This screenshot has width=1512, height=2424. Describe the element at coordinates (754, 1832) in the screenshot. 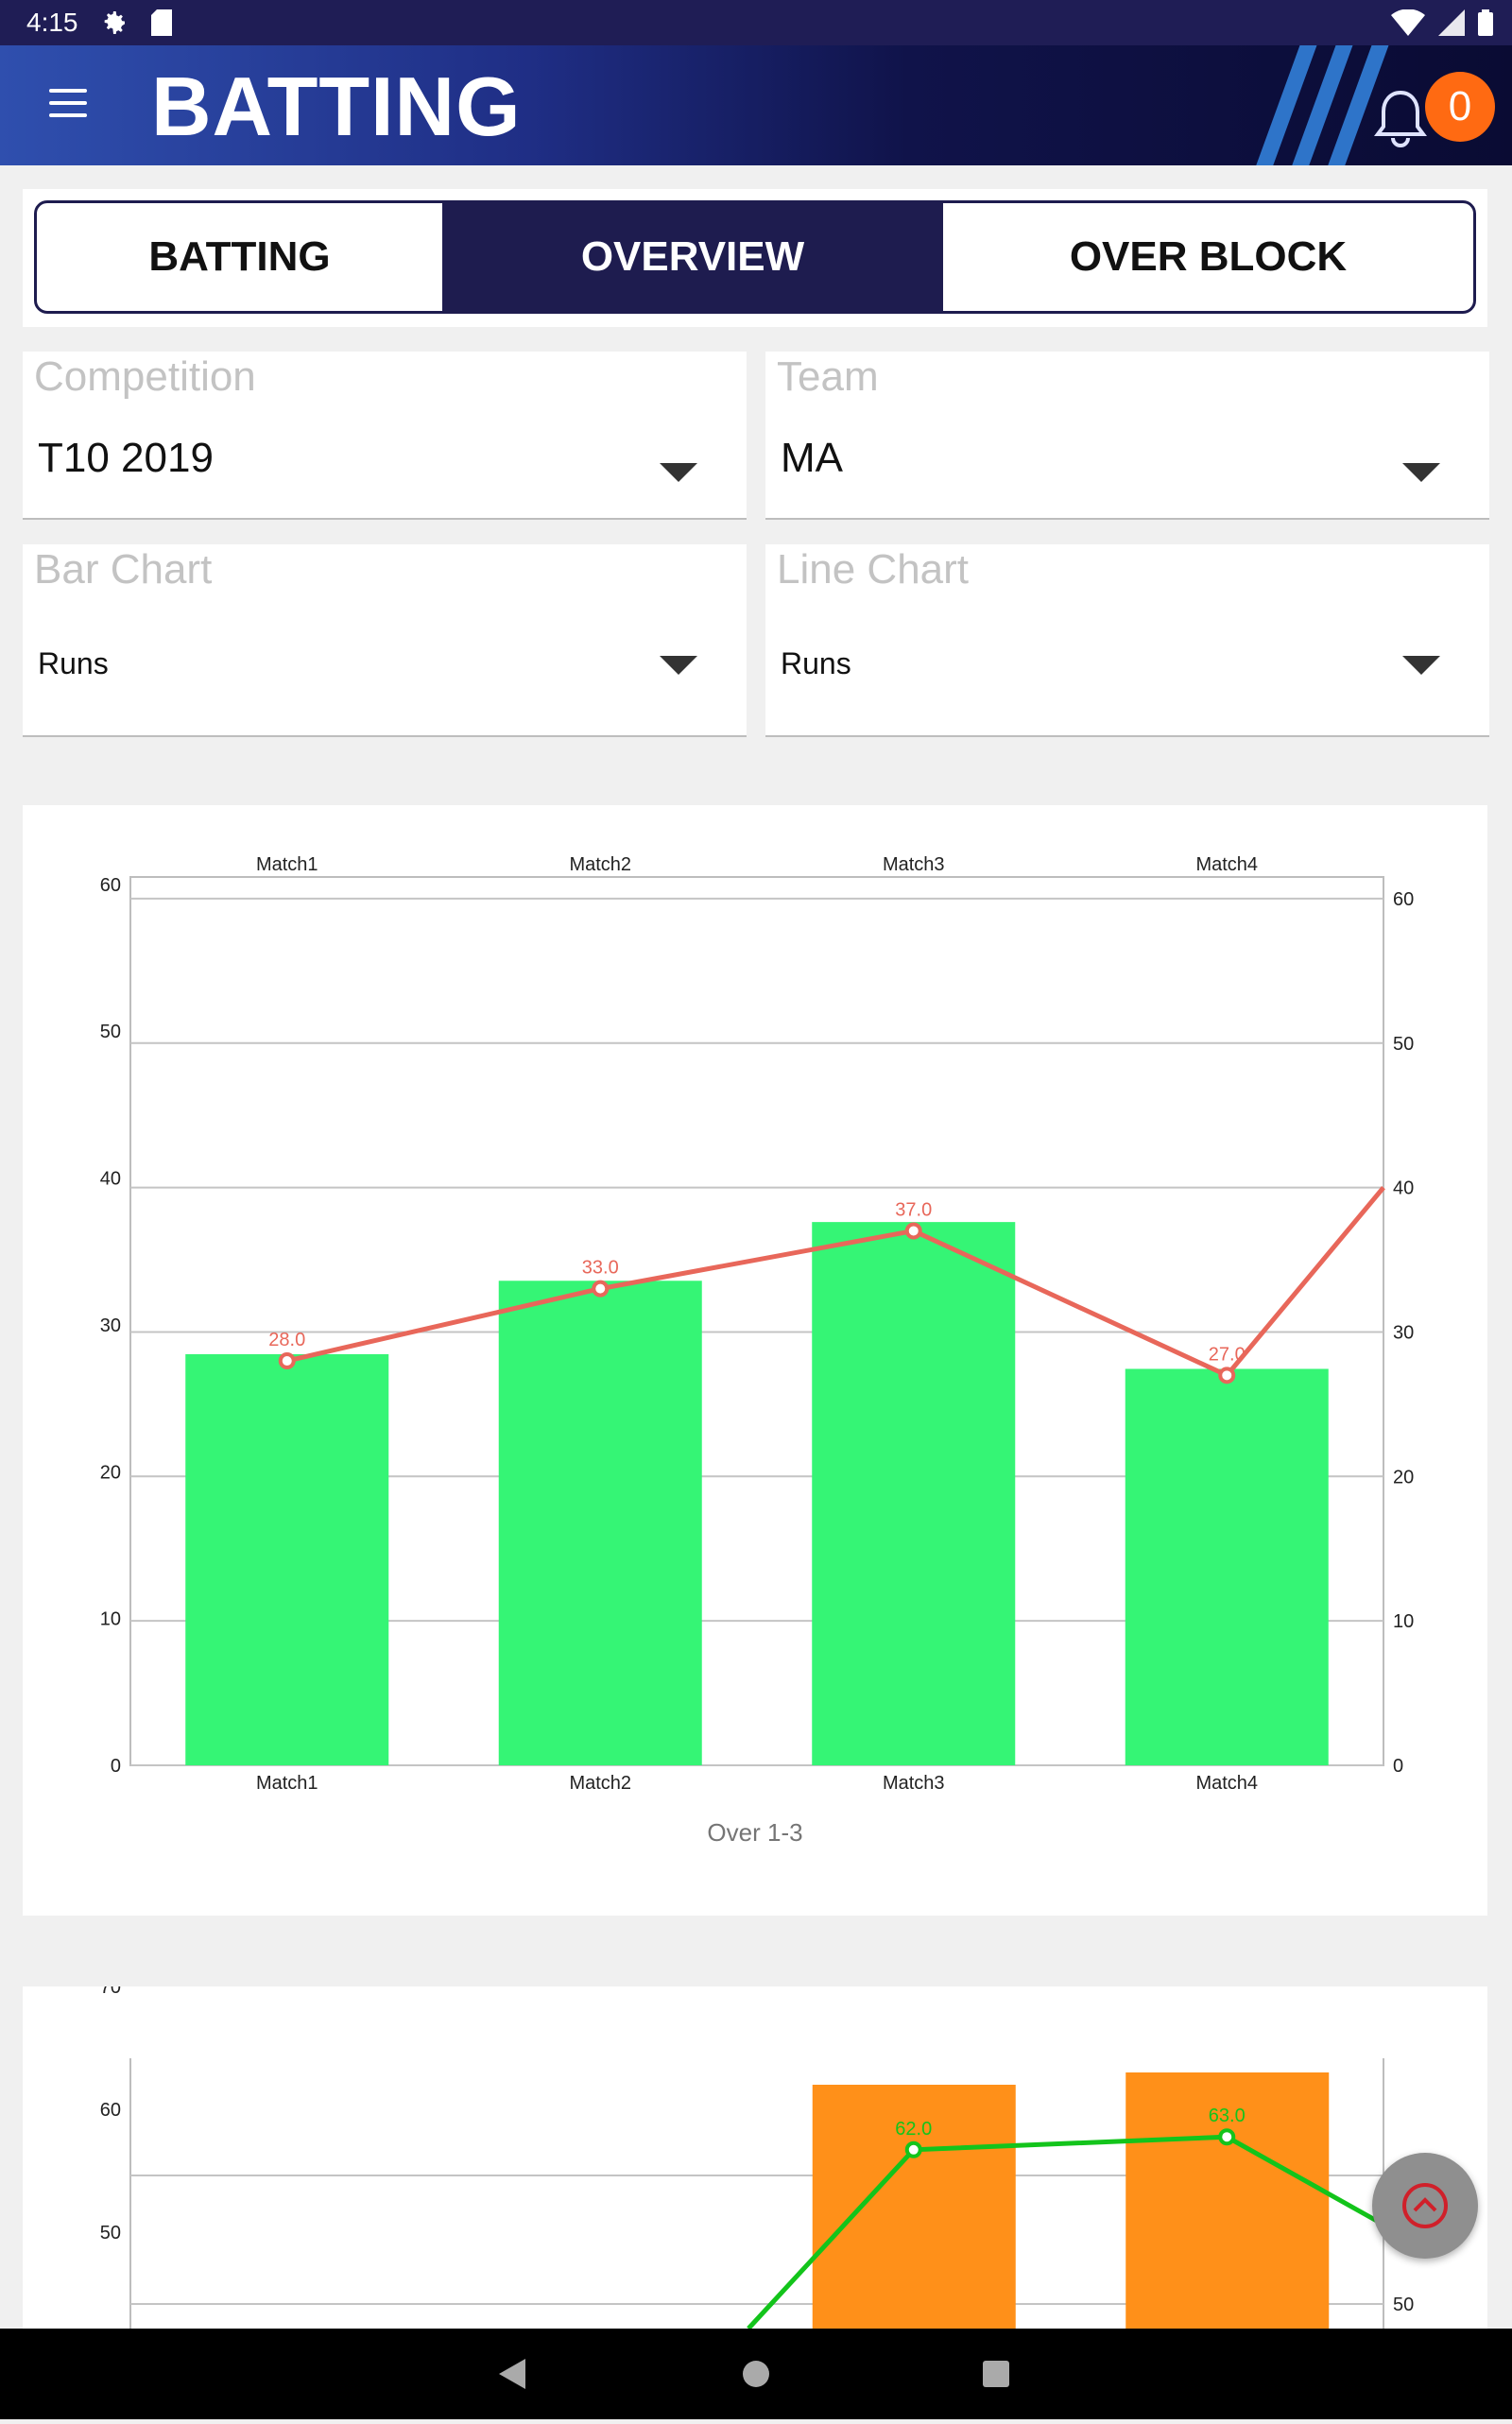

I see `x-axis-label: Over 1-3` at that location.